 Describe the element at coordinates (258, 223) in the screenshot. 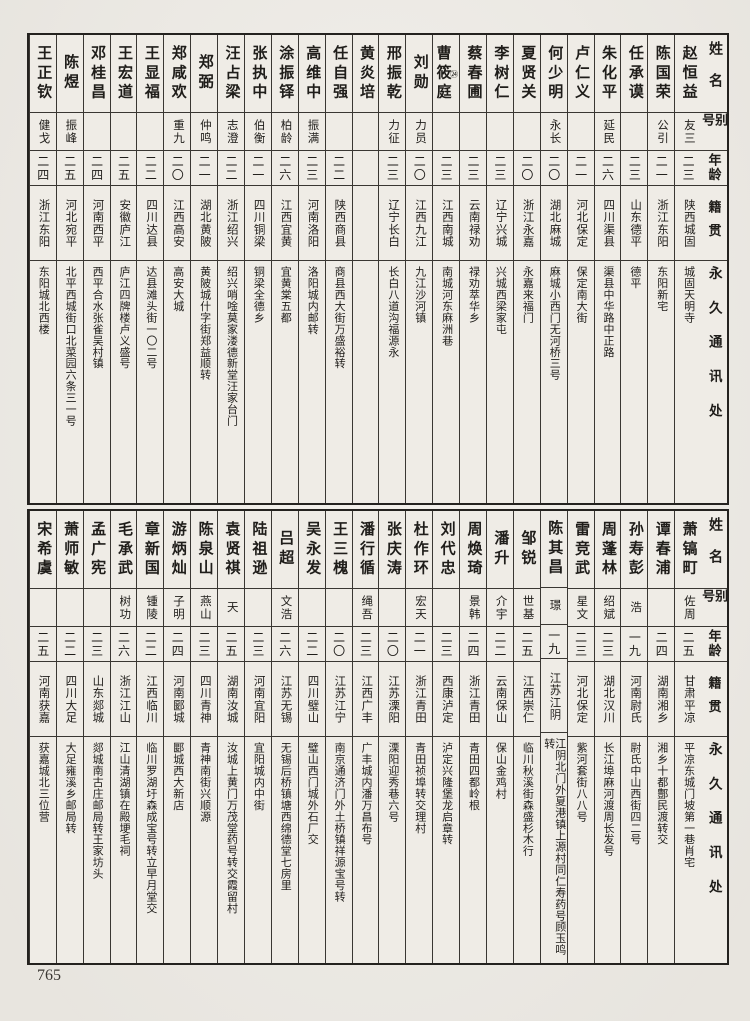

I see `person-native-place: 四川铜梁` at that location.